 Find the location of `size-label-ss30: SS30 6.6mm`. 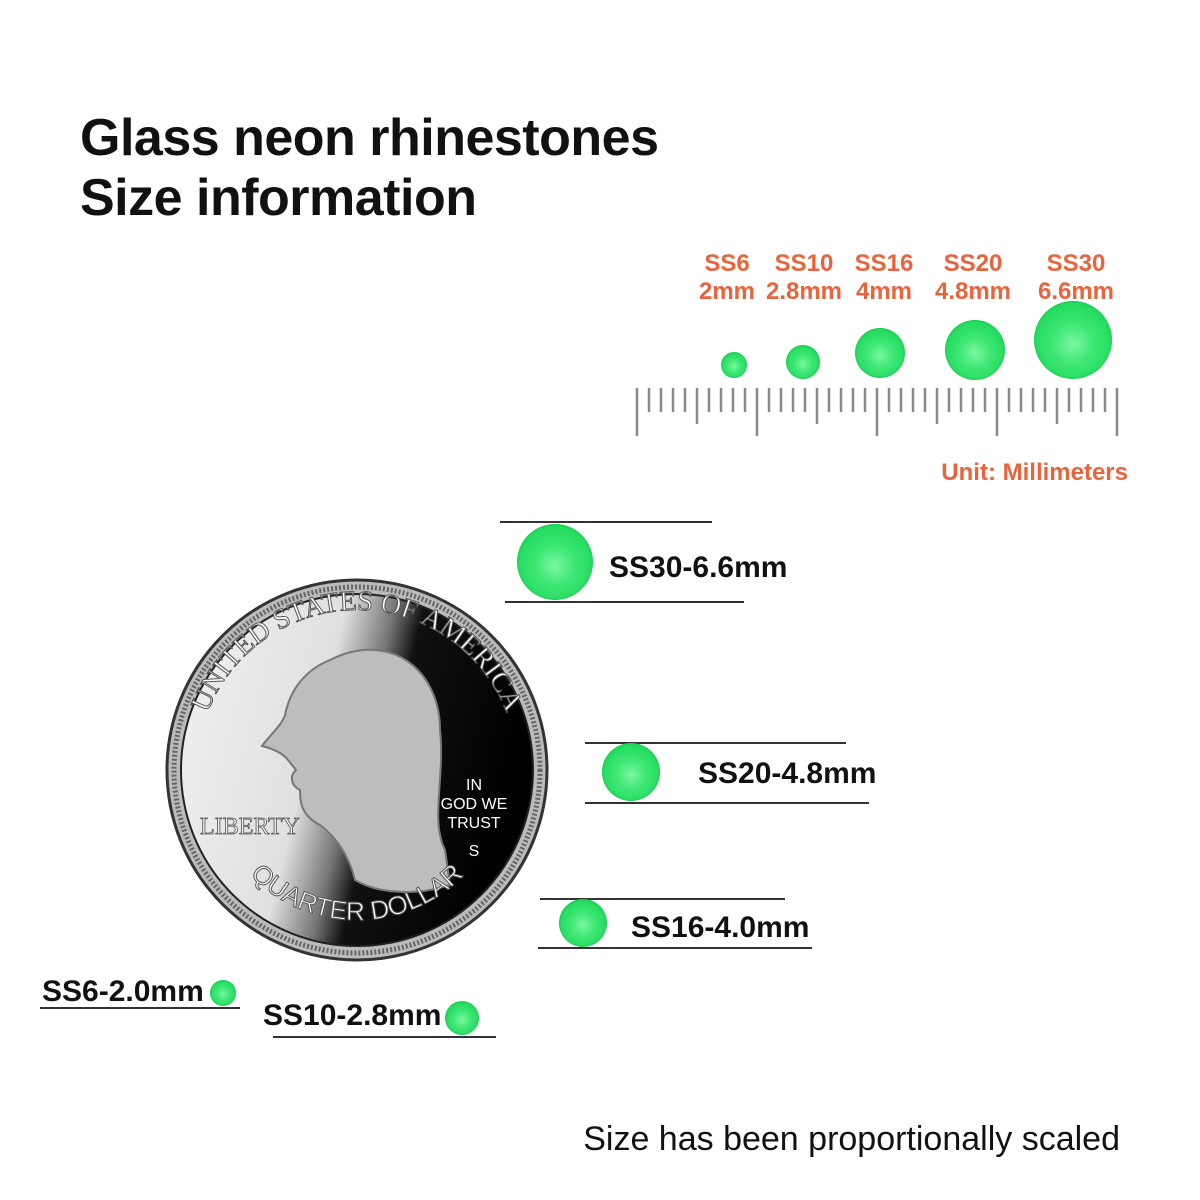

size-label-ss30: SS30 6.6mm is located at coordinates (1076, 278).